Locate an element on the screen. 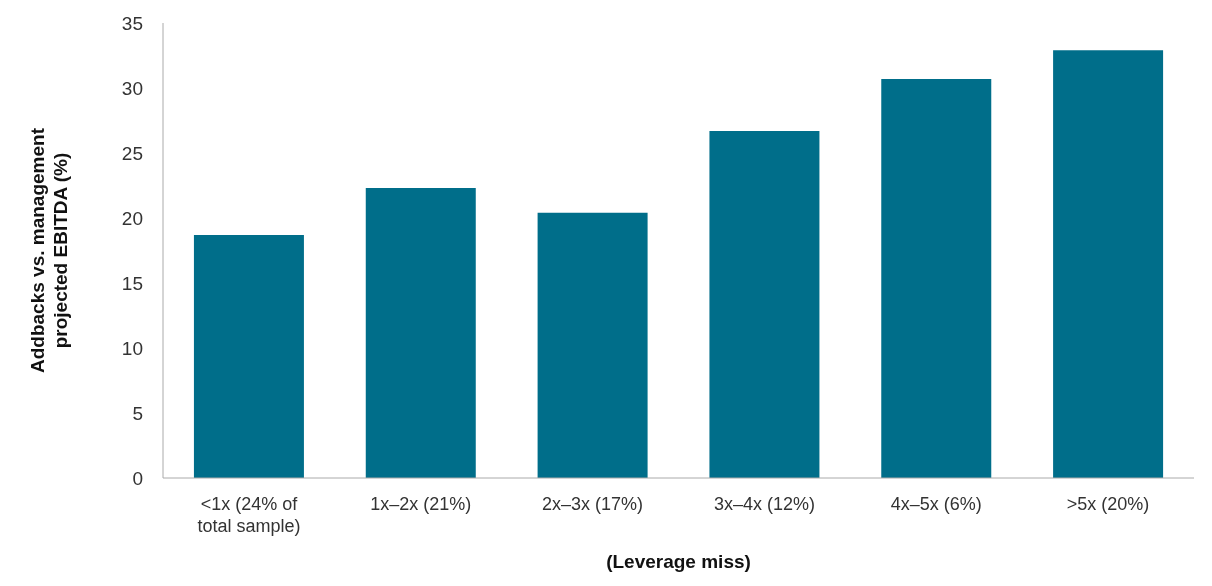 This screenshot has height=586, width=1212. y-tick-label: 5 is located at coordinates (137, 413).